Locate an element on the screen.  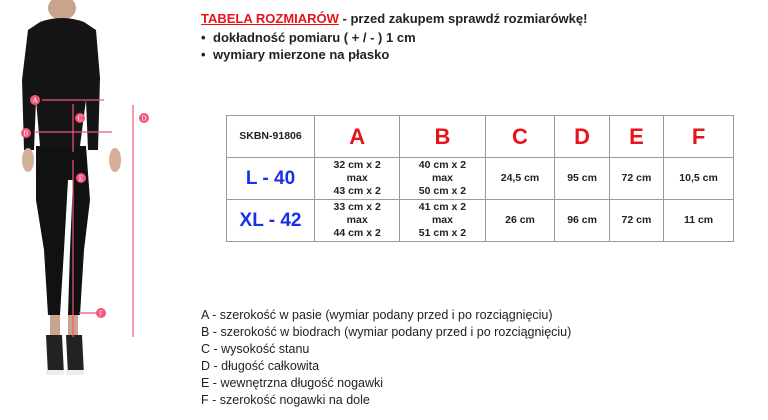
legend-f: F - szerokość nogawki na dole is located at coordinates (285, 400).